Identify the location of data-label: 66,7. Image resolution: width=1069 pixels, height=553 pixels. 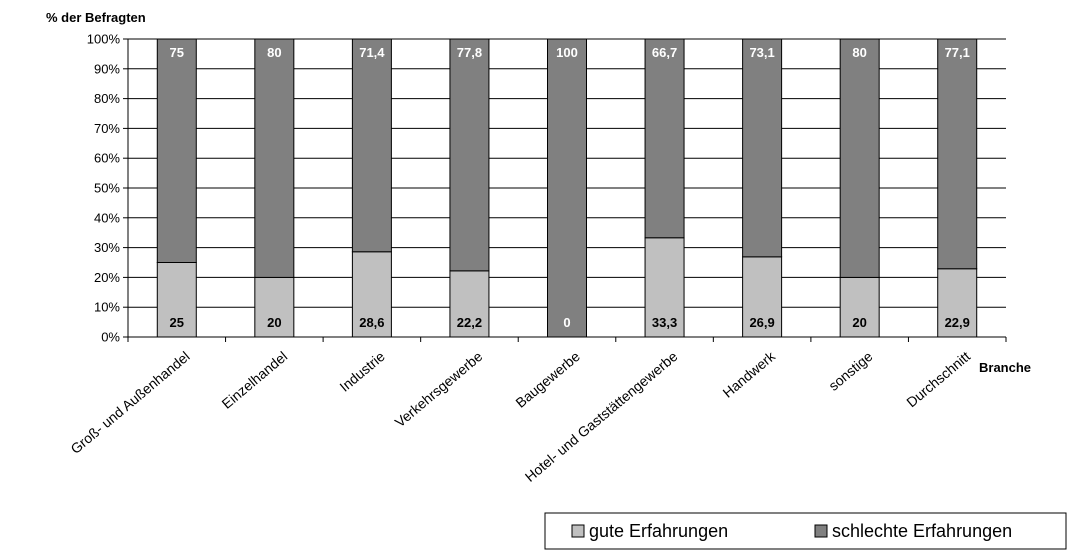
(664, 52).